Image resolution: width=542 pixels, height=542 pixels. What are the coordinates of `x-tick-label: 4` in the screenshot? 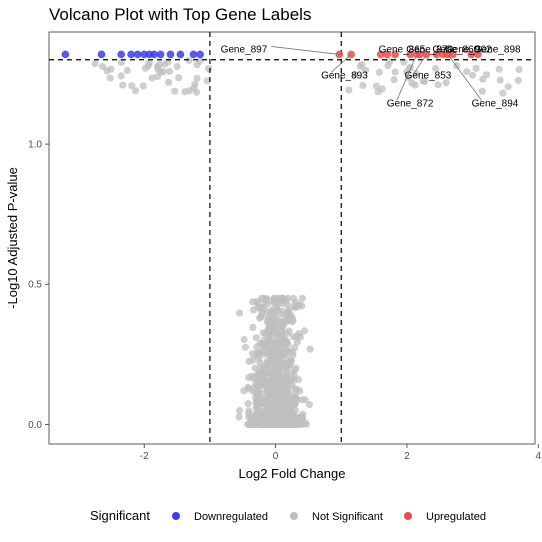 It's located at (539, 456).